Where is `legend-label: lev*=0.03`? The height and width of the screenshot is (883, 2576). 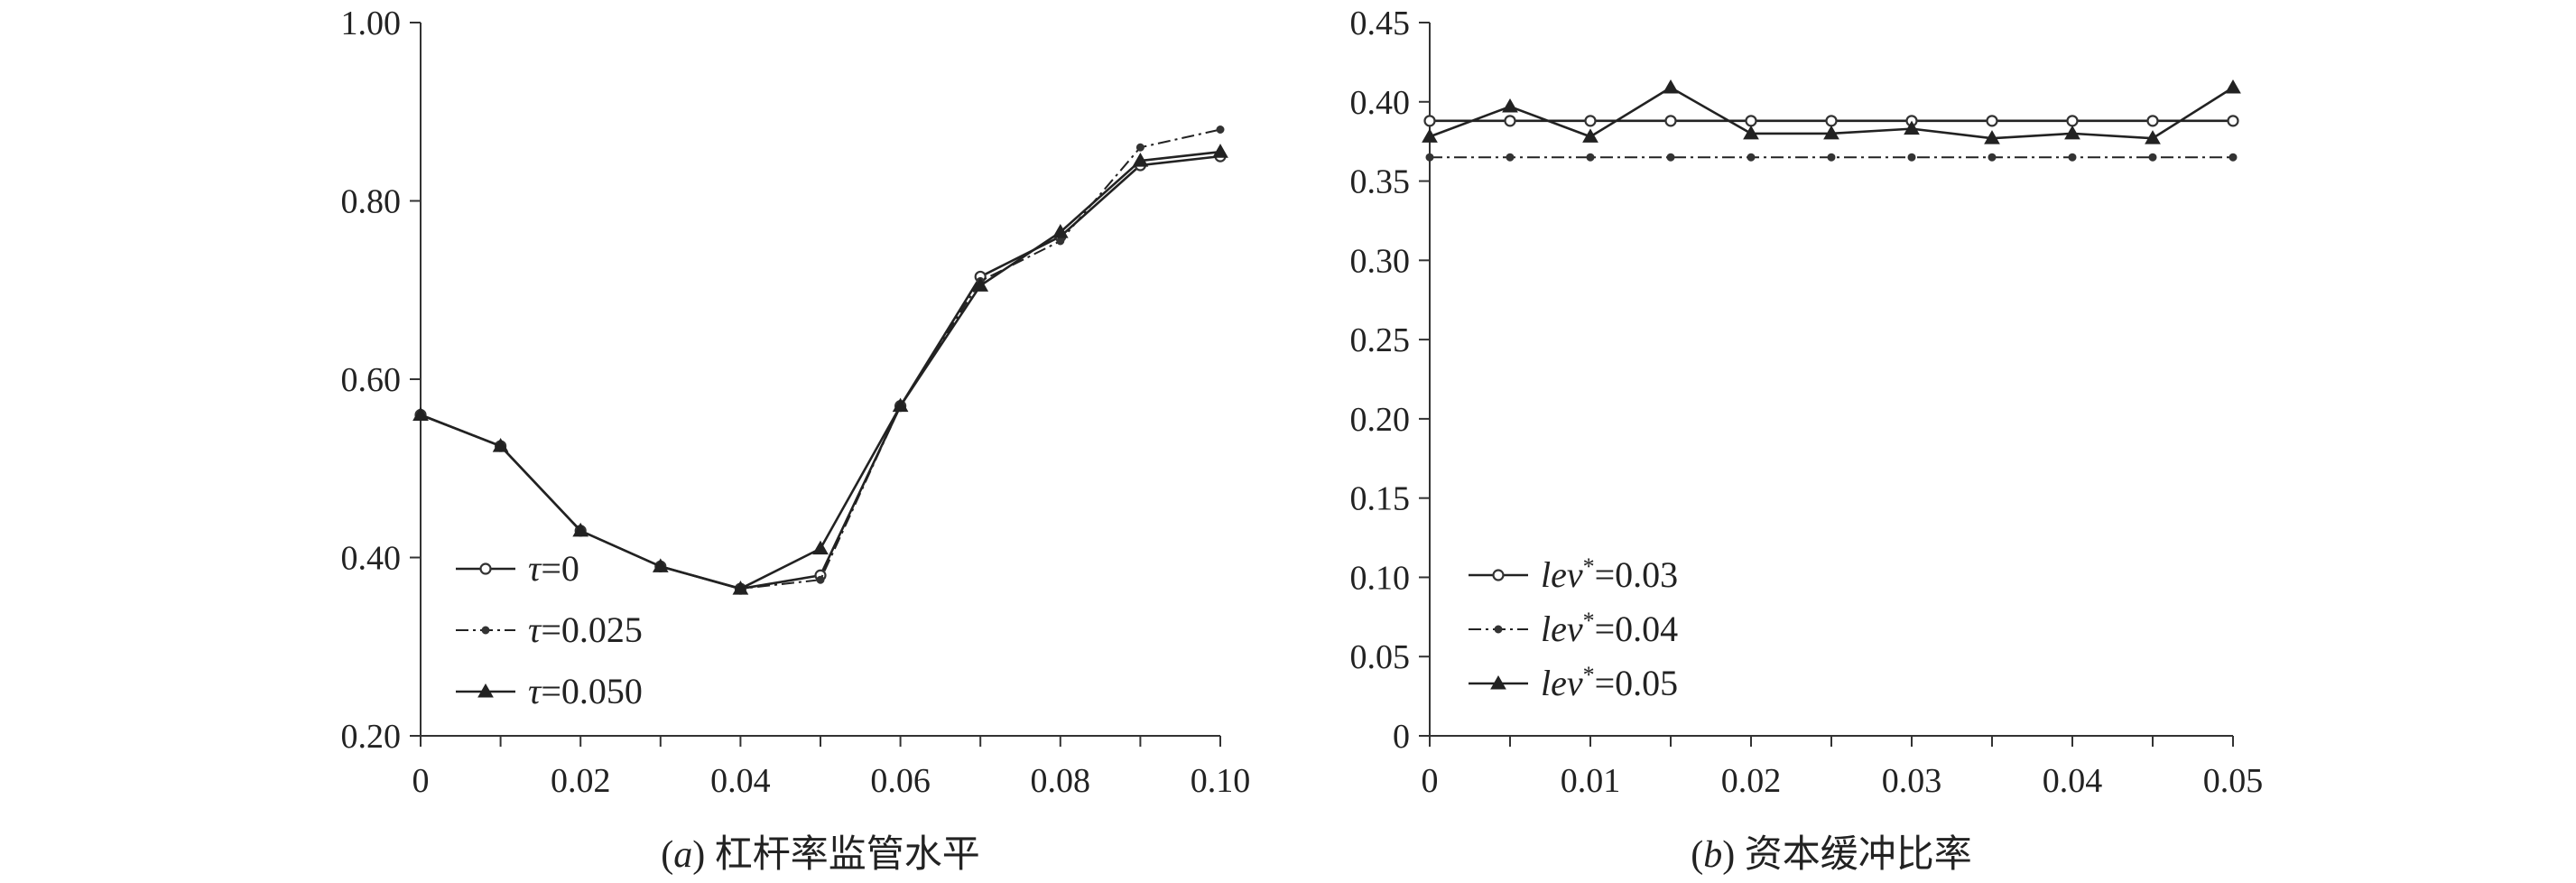 legend-label: lev*=0.03 is located at coordinates (1609, 574).